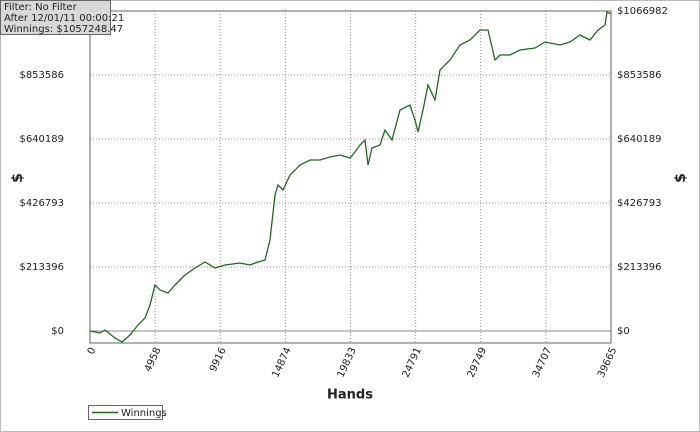 The image size is (700, 432). What do you see at coordinates (144, 413) in the screenshot?
I see `legend-label: Winnings` at bounding box center [144, 413].